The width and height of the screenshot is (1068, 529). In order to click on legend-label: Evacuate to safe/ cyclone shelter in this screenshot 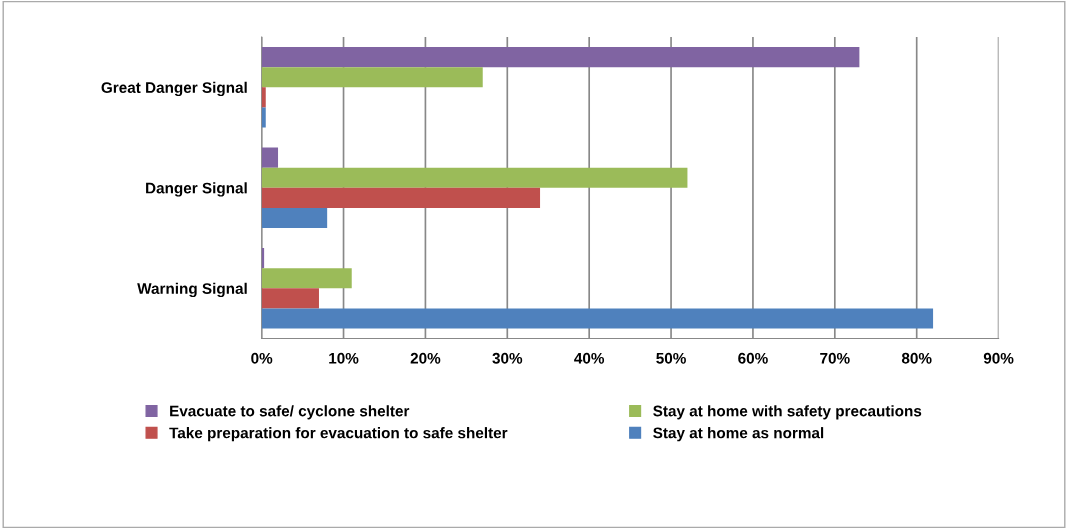, I will do `click(290, 412)`.